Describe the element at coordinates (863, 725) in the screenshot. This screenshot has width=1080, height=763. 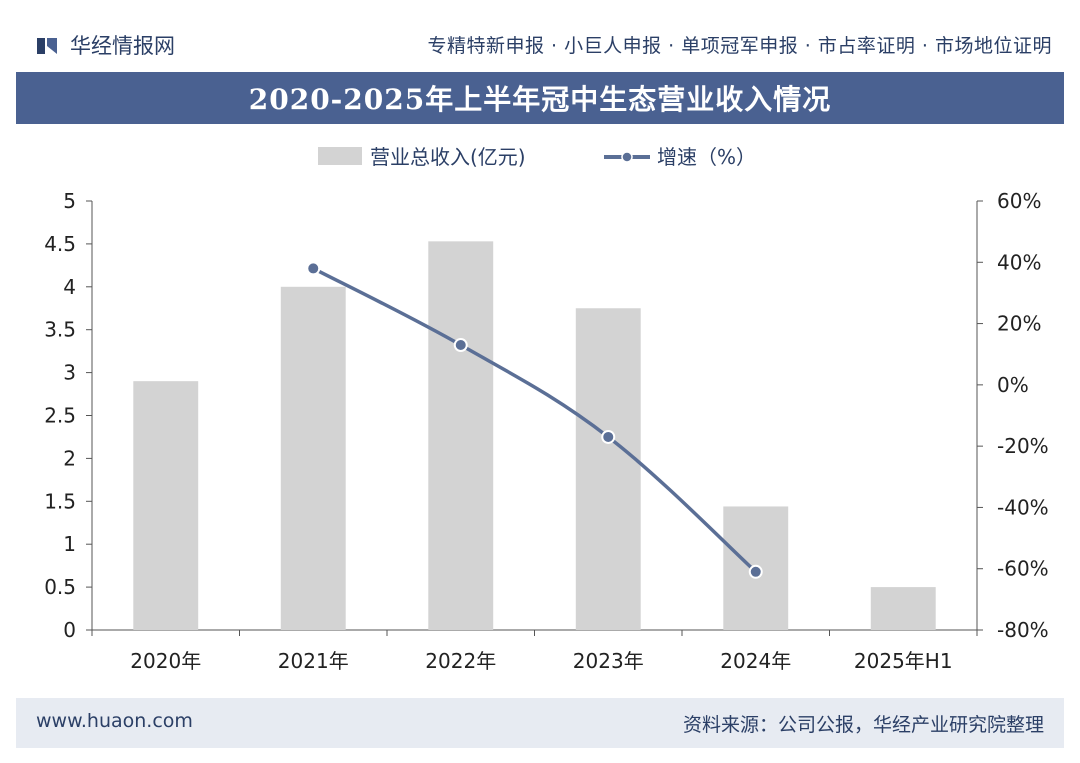
I see `footer-source: 资料来源：公司公报，华经产业研究院整理` at that location.